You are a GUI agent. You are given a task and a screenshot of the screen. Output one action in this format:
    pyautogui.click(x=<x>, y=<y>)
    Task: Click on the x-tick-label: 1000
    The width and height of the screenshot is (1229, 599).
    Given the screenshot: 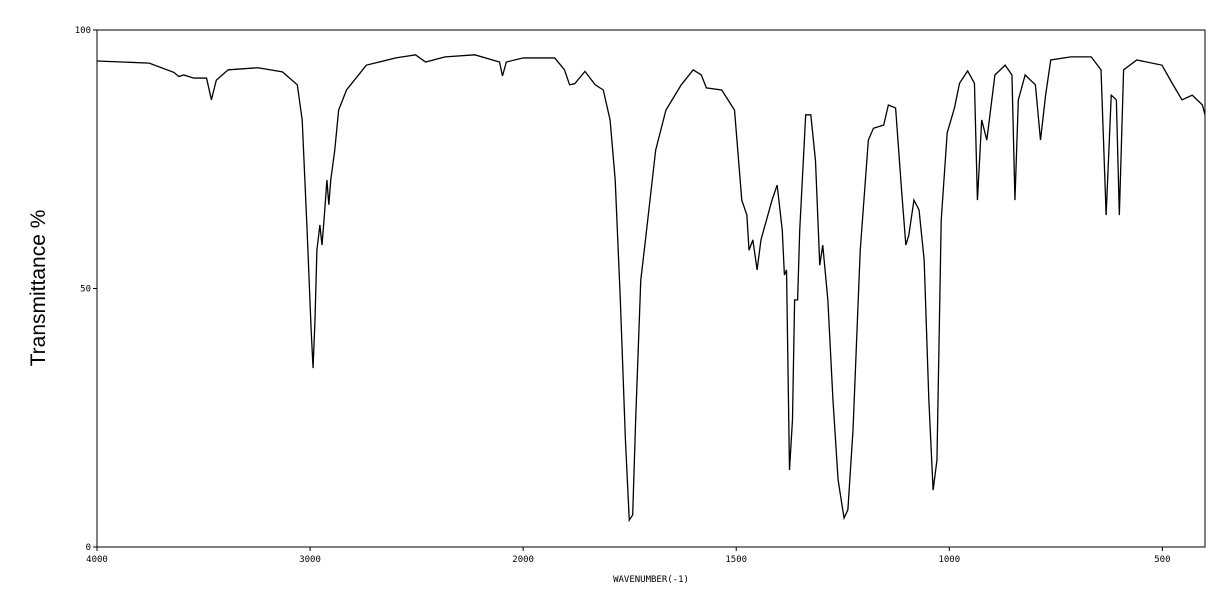 What is the action you would take?
    pyautogui.click(x=949, y=560)
    